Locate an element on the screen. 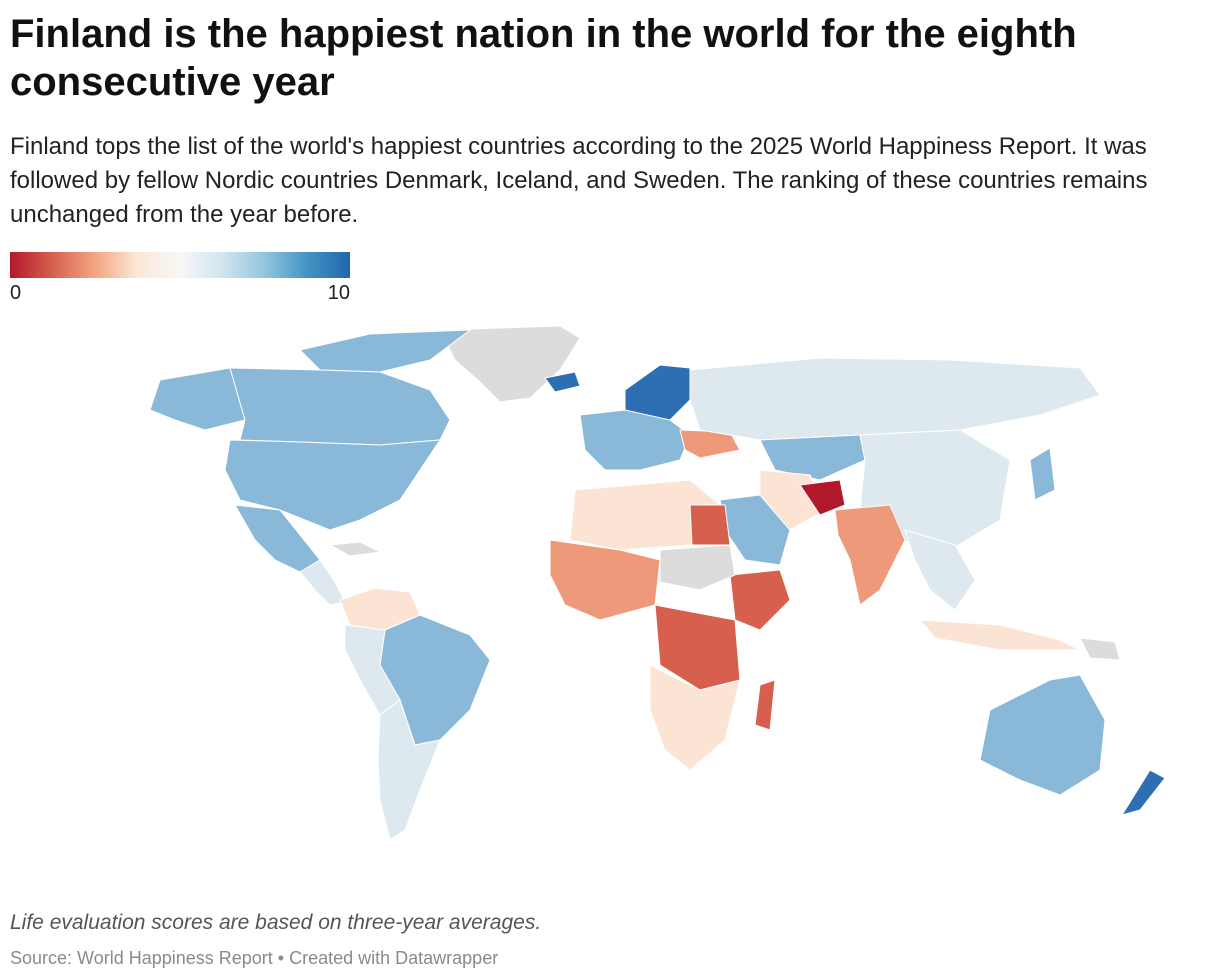 The width and height of the screenshot is (1220, 969). region-usa is located at coordinates (332, 485).